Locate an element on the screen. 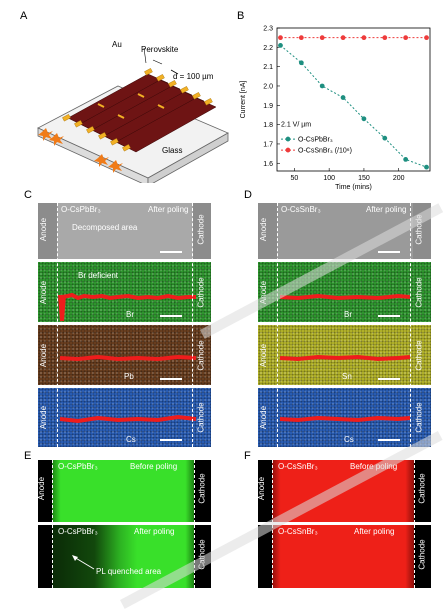  panel-f-letter: F is located at coordinates (247, 456).